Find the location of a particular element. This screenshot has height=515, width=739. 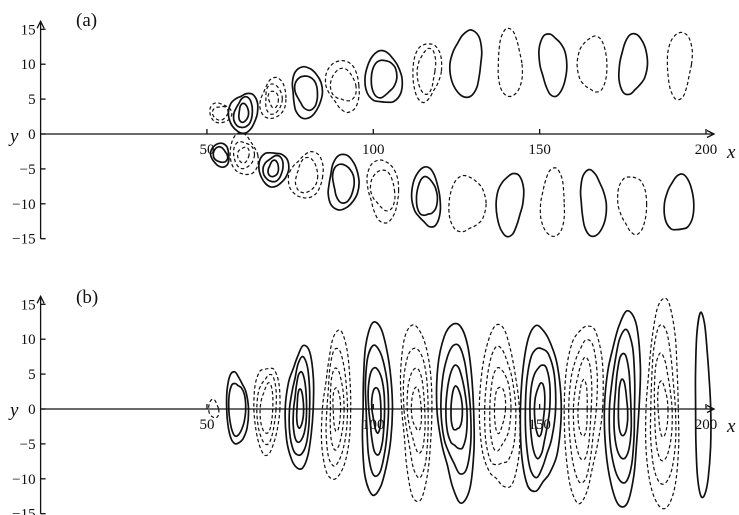

panel-b-ytick-label: 0 is located at coordinates (32, 410).